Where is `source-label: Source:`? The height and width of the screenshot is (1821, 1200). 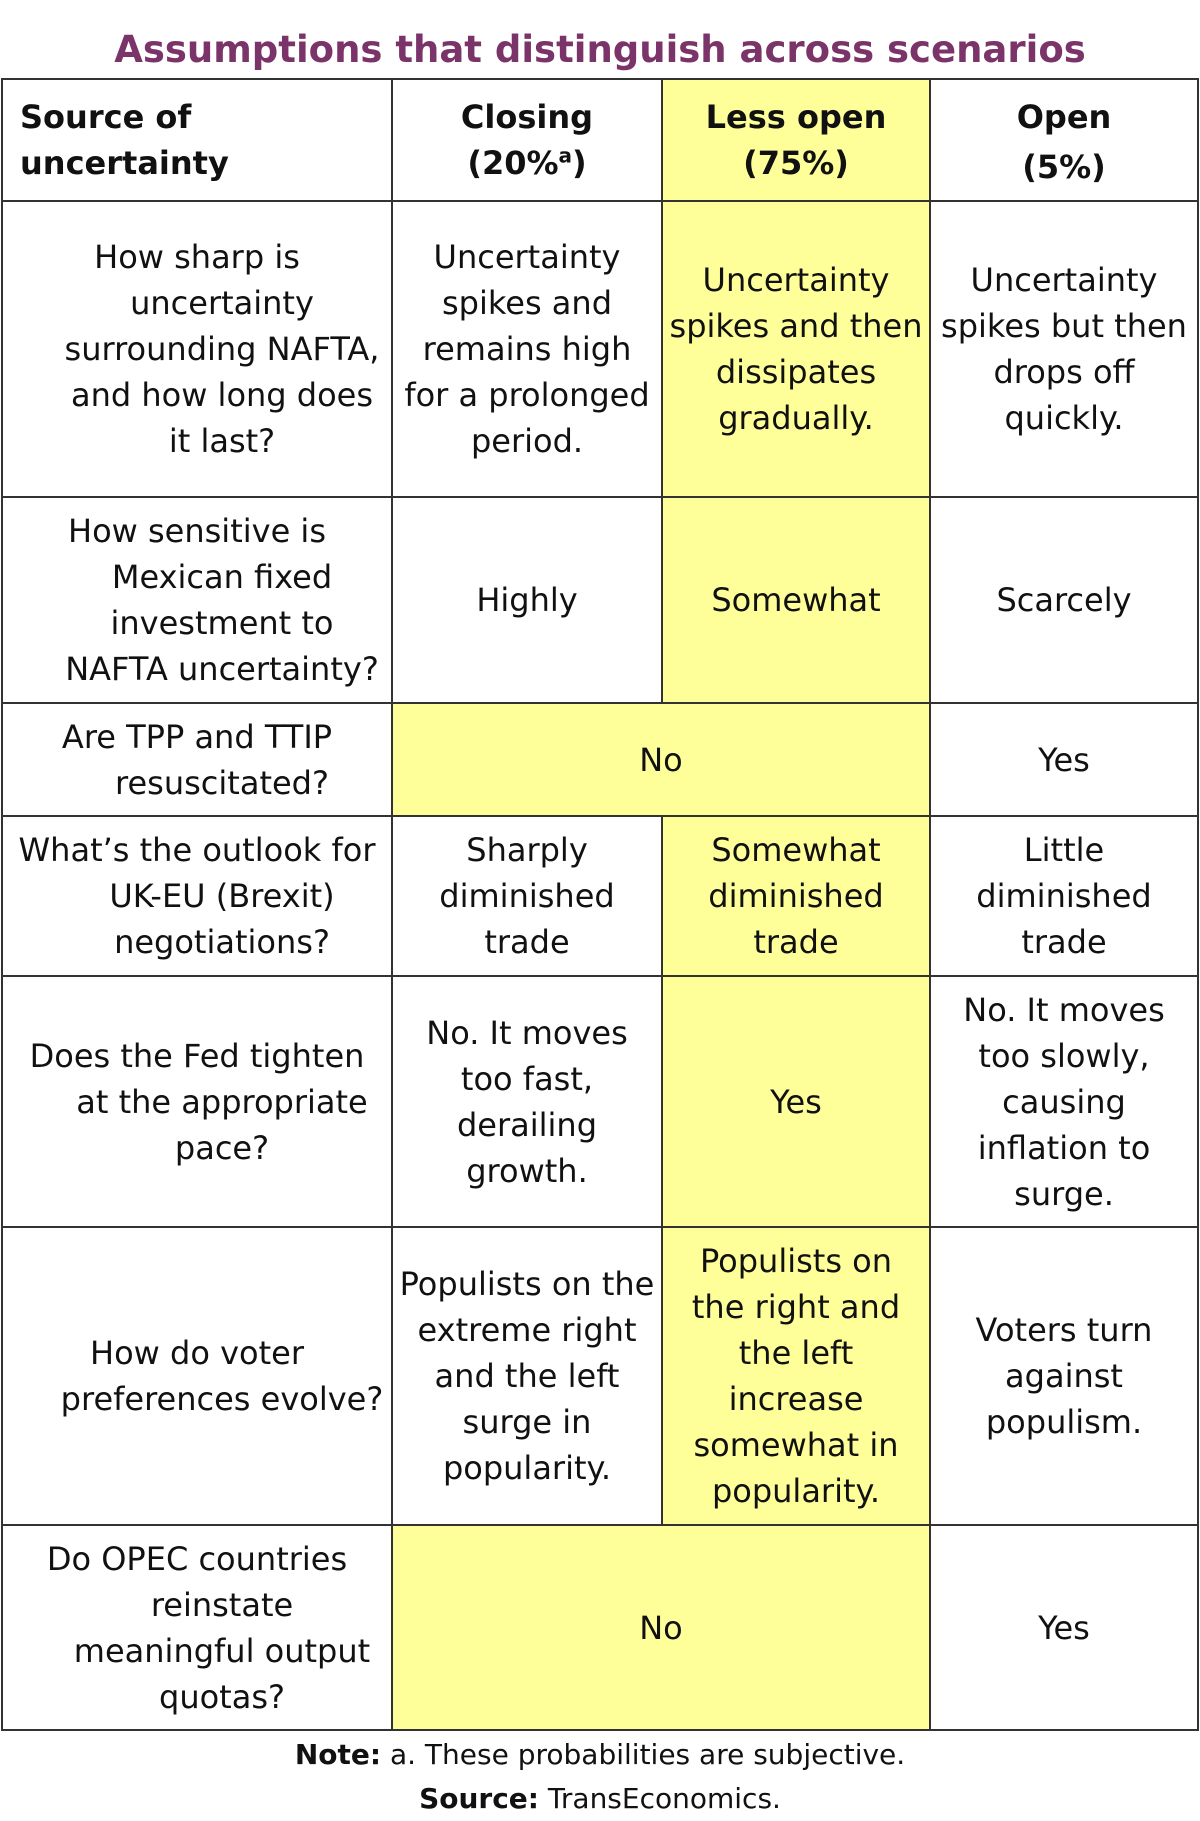 source-label: Source: is located at coordinates (479, 1798).